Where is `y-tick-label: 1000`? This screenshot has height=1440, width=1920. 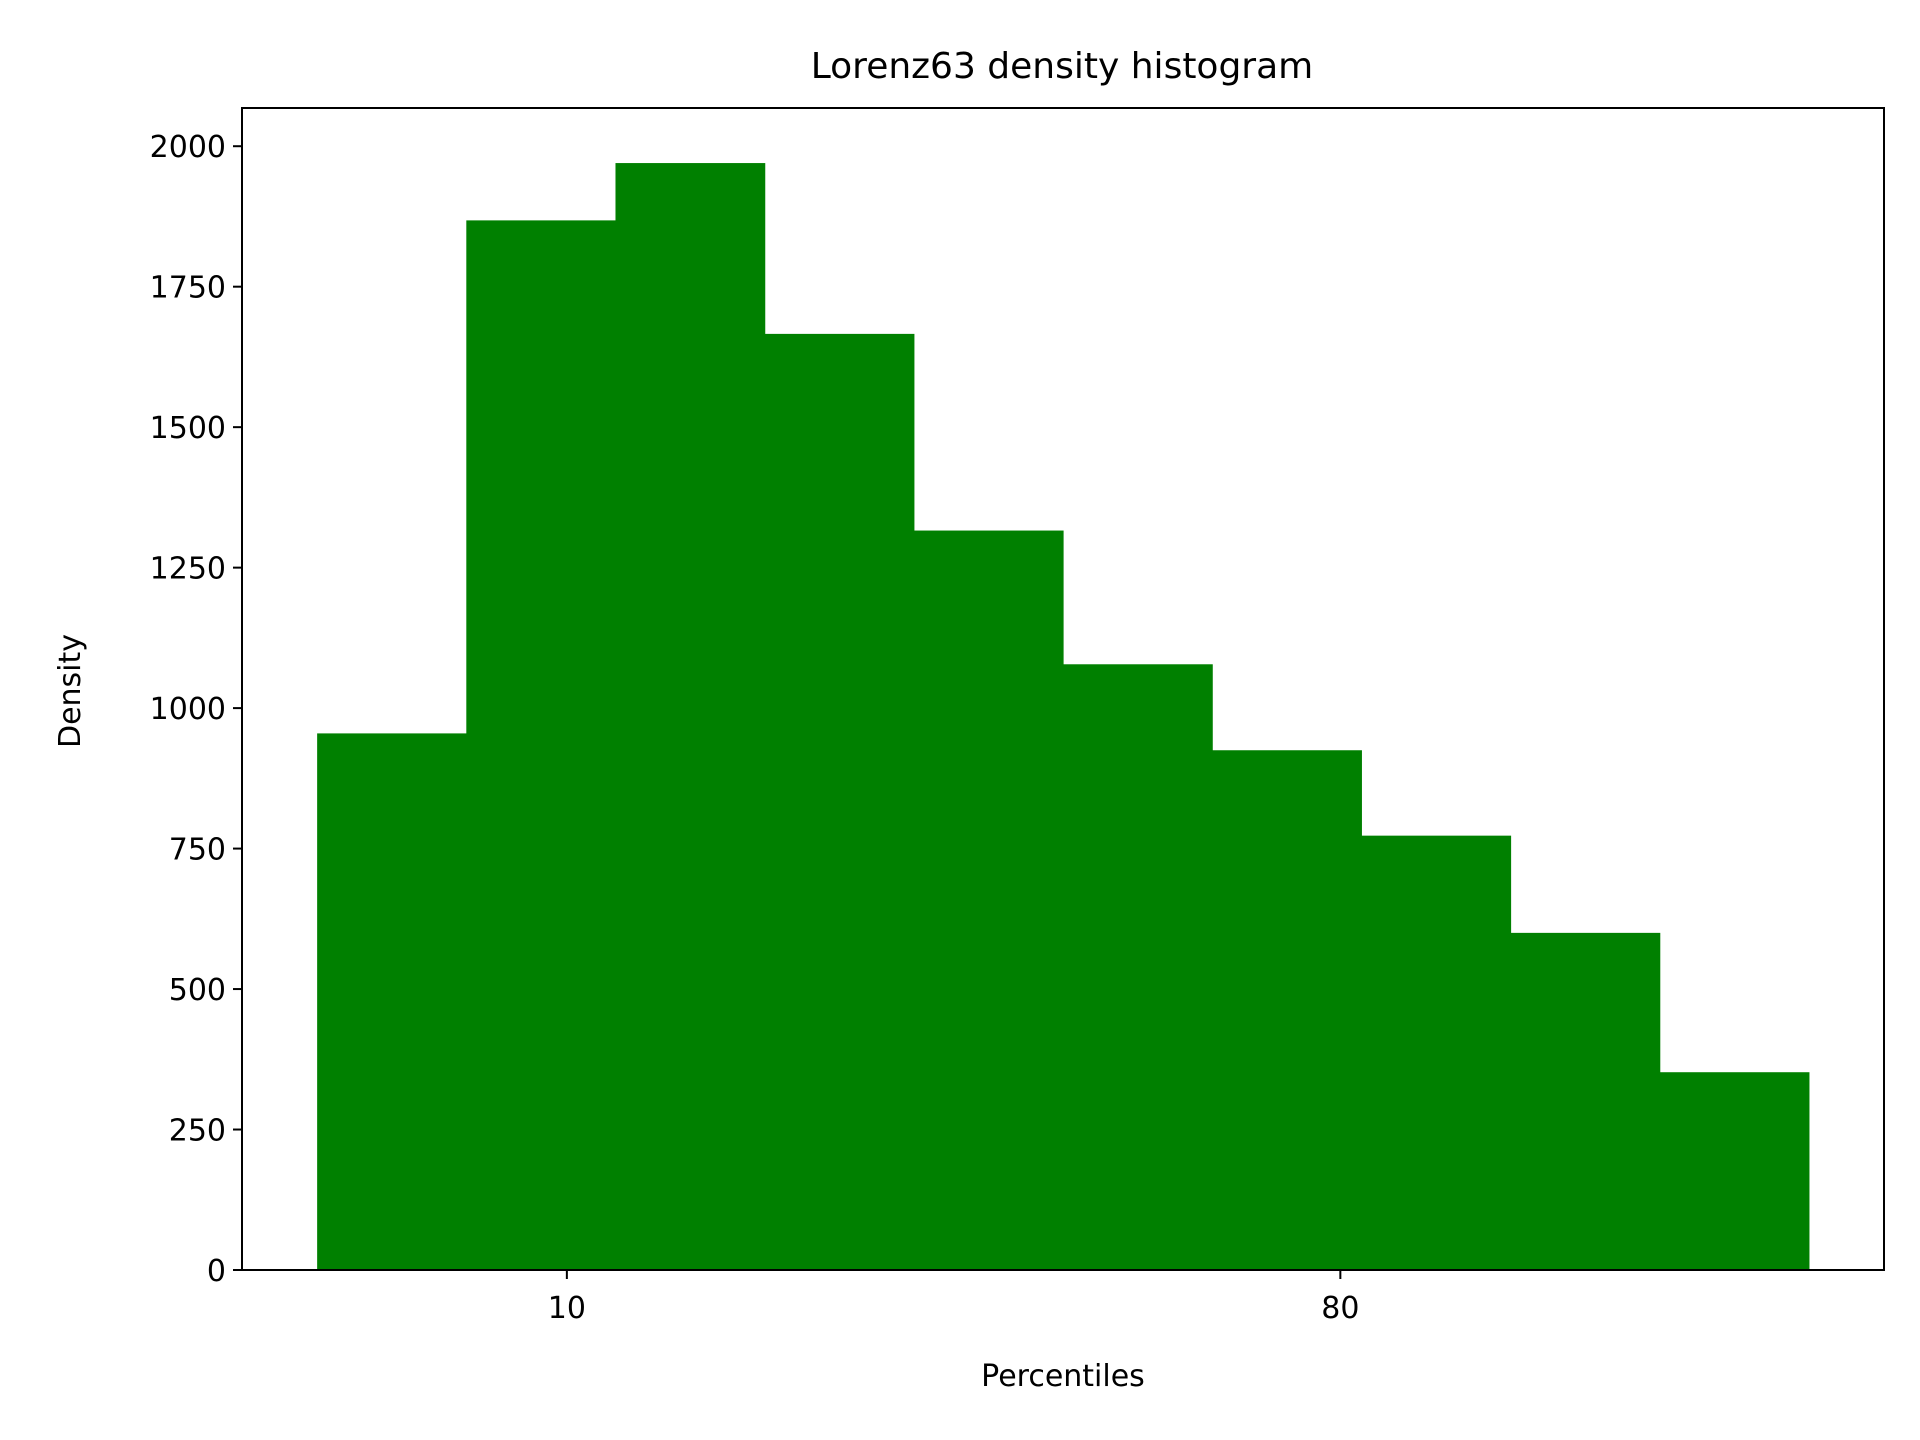 y-tick-label: 1000 is located at coordinates (188, 709).